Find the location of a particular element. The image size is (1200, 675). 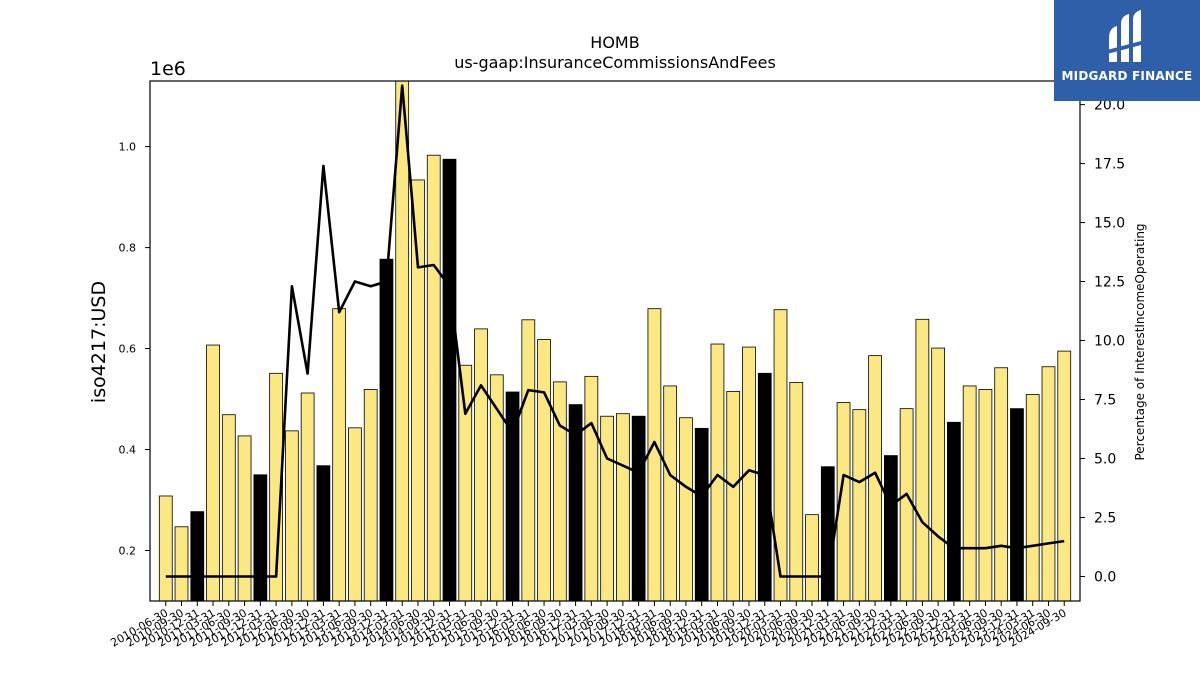

y-tick-label: 0.2 is located at coordinates (128, 551).